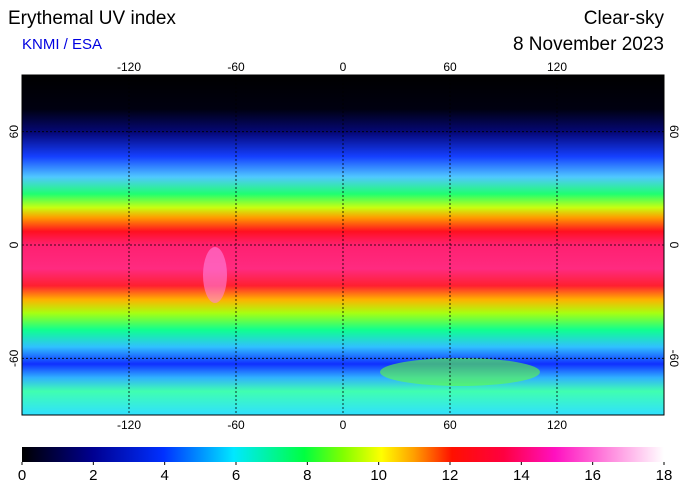 The width and height of the screenshot is (688, 490). What do you see at coordinates (664, 475) in the screenshot?
I see `colorbar-label: 18` at bounding box center [664, 475].